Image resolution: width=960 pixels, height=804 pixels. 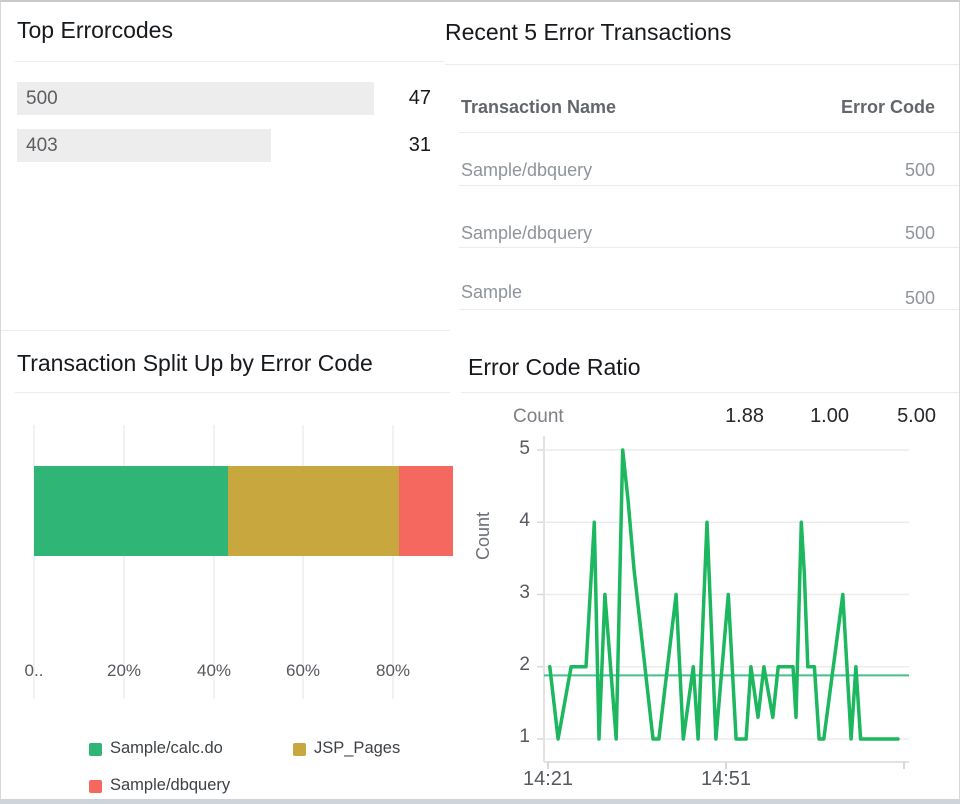 What do you see at coordinates (225, 330) in the screenshot?
I see `panel-separator` at bounding box center [225, 330].